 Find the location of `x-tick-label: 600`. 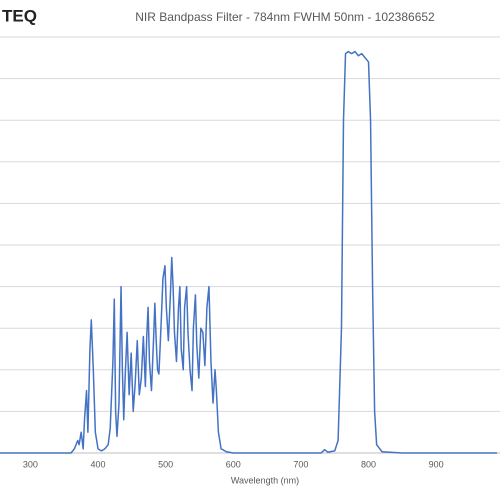

x-tick-label: 600 is located at coordinates (233, 464).